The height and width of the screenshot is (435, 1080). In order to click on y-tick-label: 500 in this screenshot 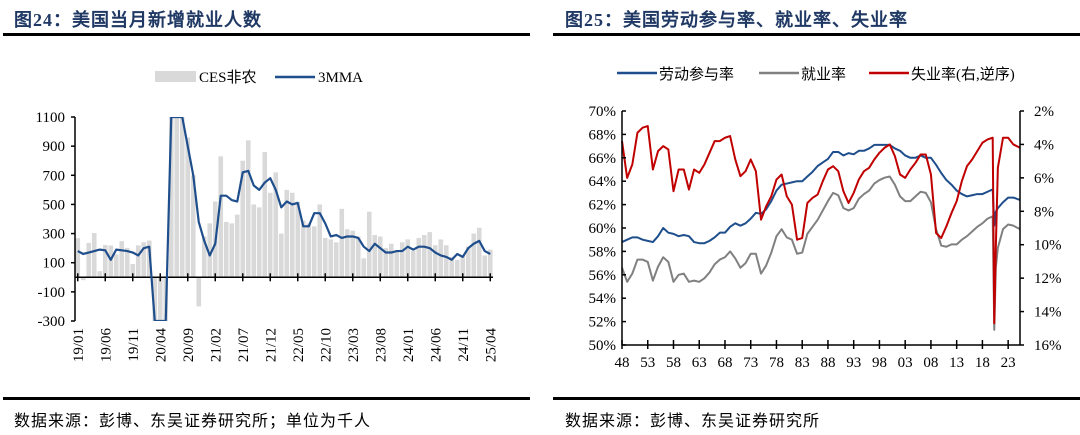, I will do `click(54, 205)`.